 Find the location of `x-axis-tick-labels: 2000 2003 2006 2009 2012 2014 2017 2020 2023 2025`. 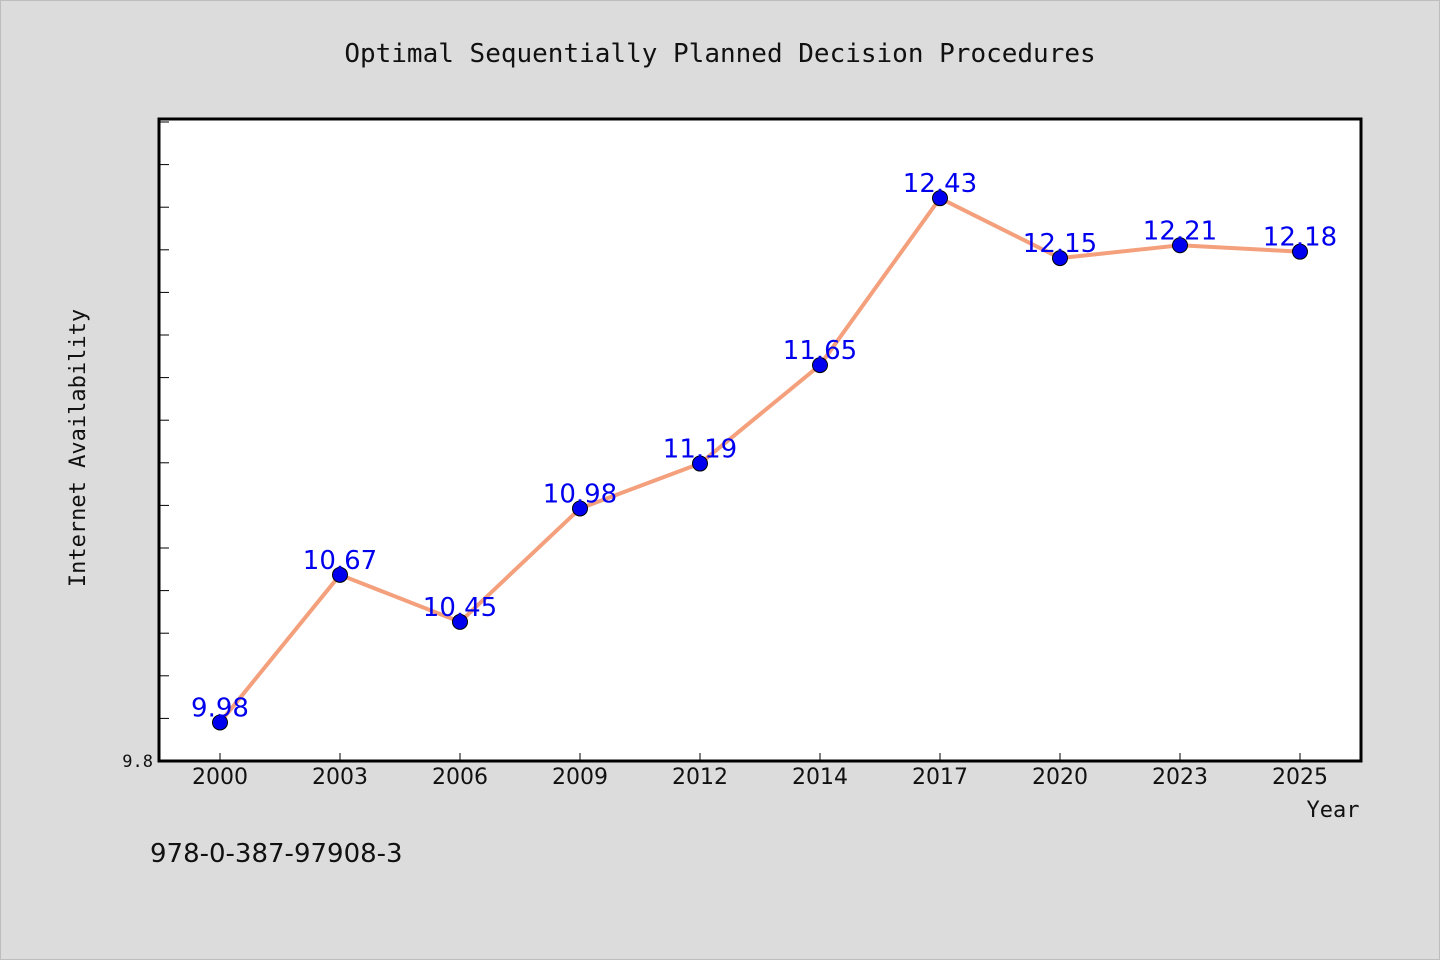

x-axis-tick-labels: 2000 2003 2006 2009 2012 2014 2017 2020 2023 2025 is located at coordinates (760, 771).